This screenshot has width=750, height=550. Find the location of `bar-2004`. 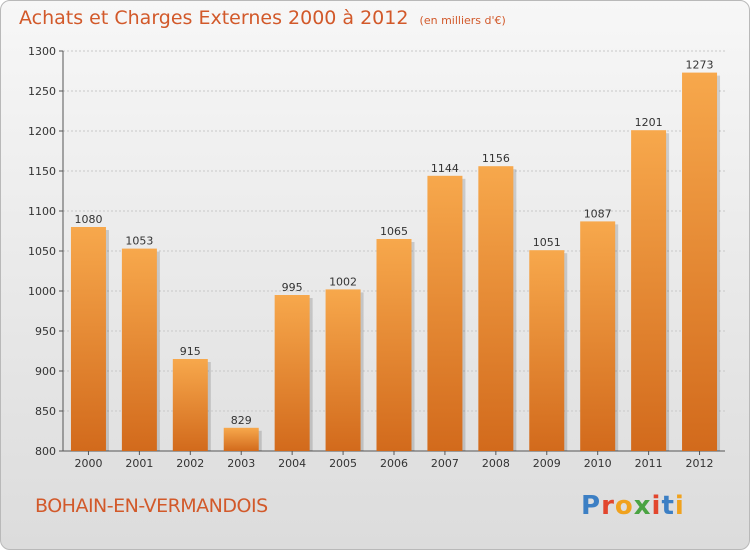

bar-2004 is located at coordinates (292, 373).